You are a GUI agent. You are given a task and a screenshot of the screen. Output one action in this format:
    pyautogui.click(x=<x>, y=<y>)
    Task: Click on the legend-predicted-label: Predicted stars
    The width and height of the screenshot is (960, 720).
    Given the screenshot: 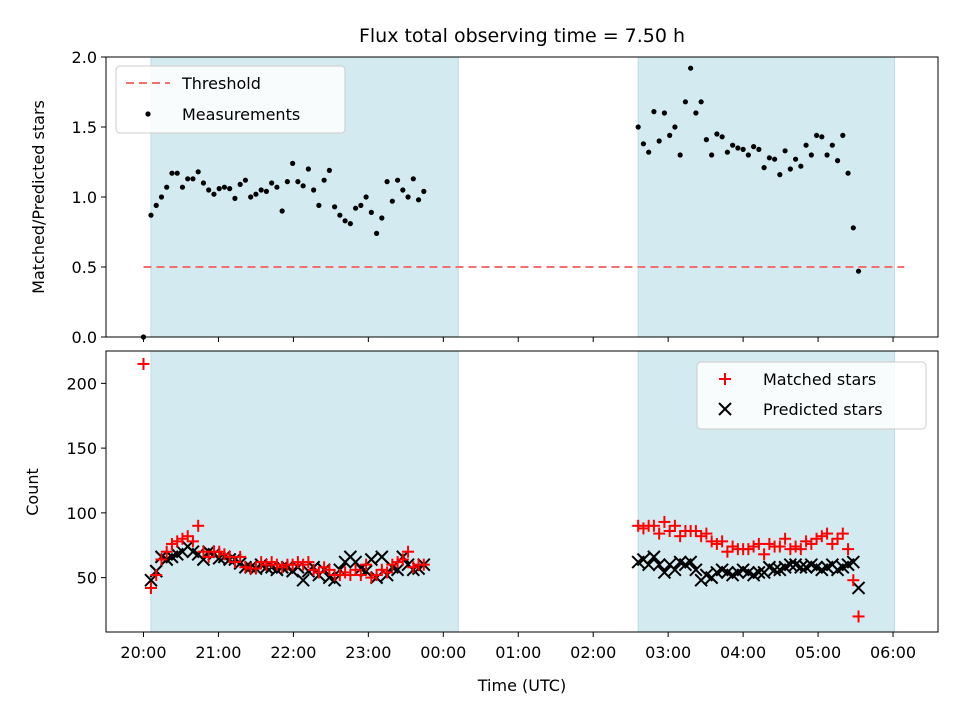 What is the action you would take?
    pyautogui.click(x=823, y=409)
    